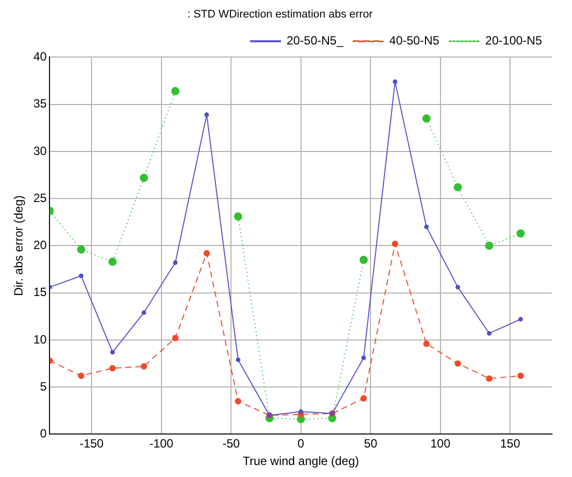 This screenshot has width=572, height=477. What do you see at coordinates (44, 386) in the screenshot?
I see `y-tick-label: 5` at bounding box center [44, 386].